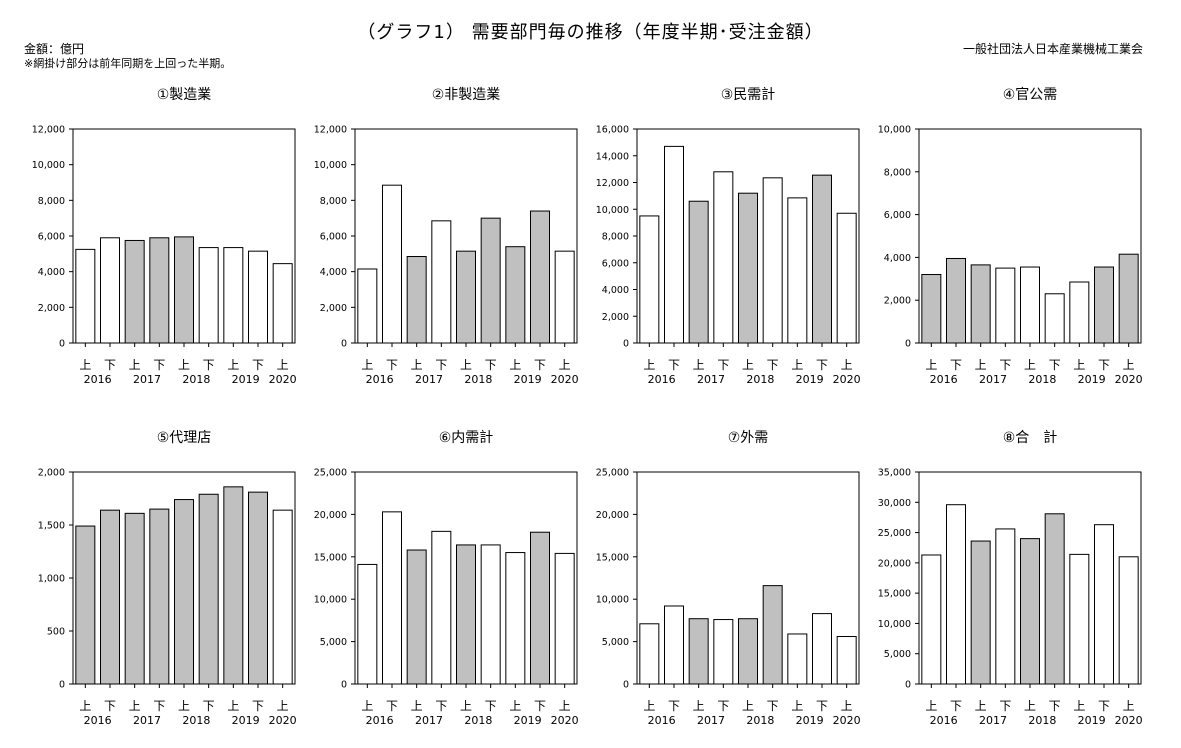 Image resolution: width=1181 pixels, height=748 pixels. I want to click on chart-title: ②非製造業, so click(466, 95).